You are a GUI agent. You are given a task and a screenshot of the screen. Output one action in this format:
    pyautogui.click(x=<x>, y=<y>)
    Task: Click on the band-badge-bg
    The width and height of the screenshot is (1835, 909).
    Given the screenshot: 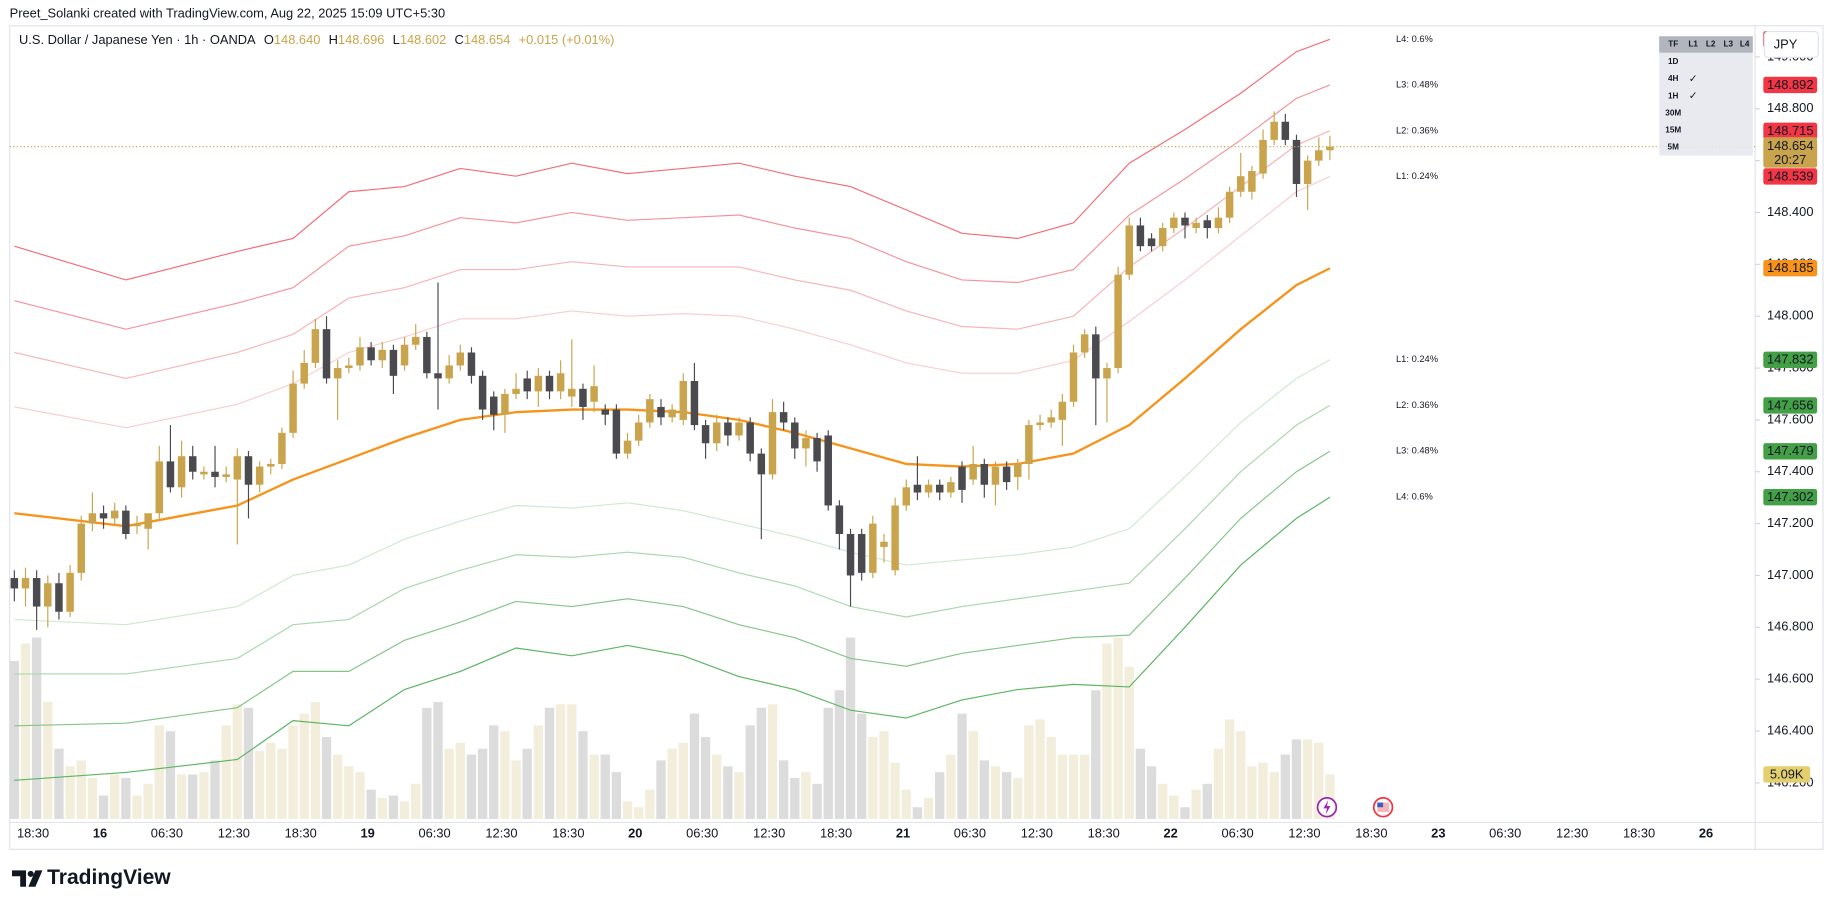 What is the action you would take?
    pyautogui.click(x=1790, y=359)
    